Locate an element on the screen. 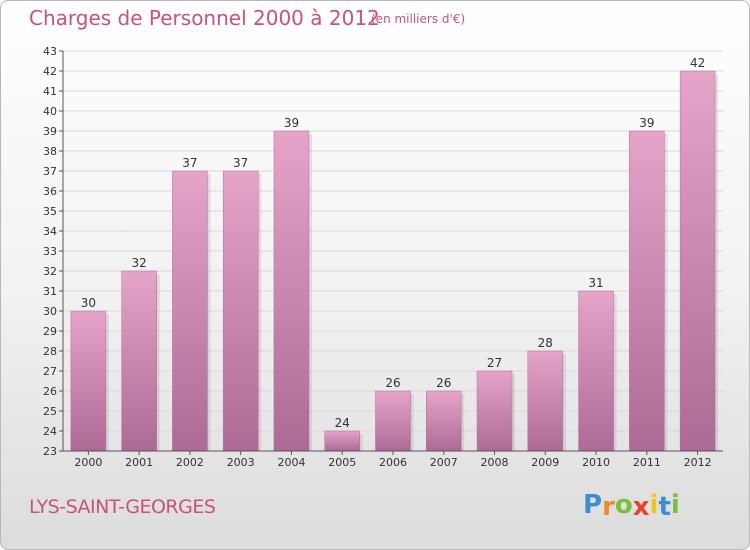  y-tick-label: 23 is located at coordinates (50, 451).